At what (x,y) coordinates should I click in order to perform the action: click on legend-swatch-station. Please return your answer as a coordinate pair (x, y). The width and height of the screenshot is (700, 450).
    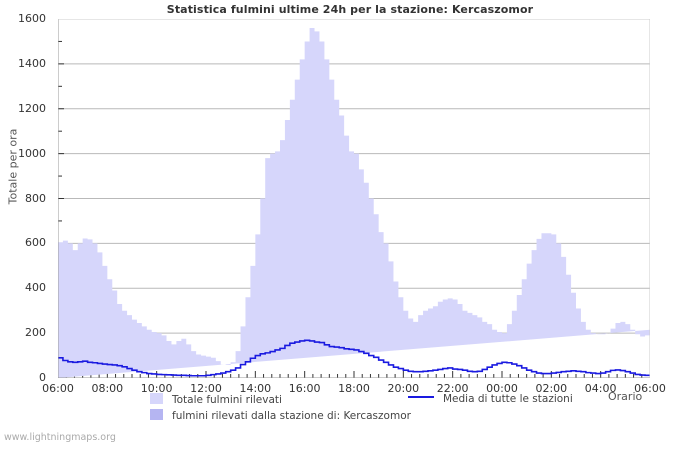
    Looking at the image, I should click on (156, 414).